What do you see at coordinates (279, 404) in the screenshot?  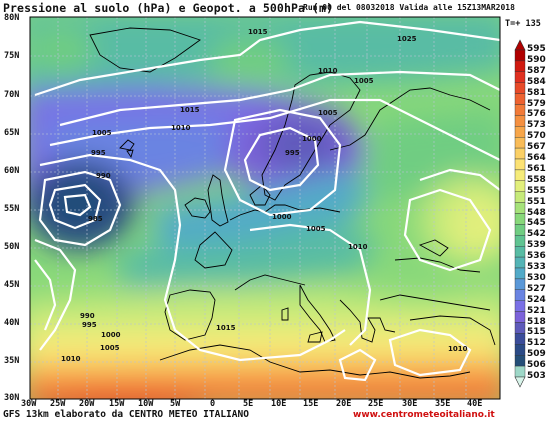 I see `lon-label-10e: 10E` at bounding box center [279, 404].